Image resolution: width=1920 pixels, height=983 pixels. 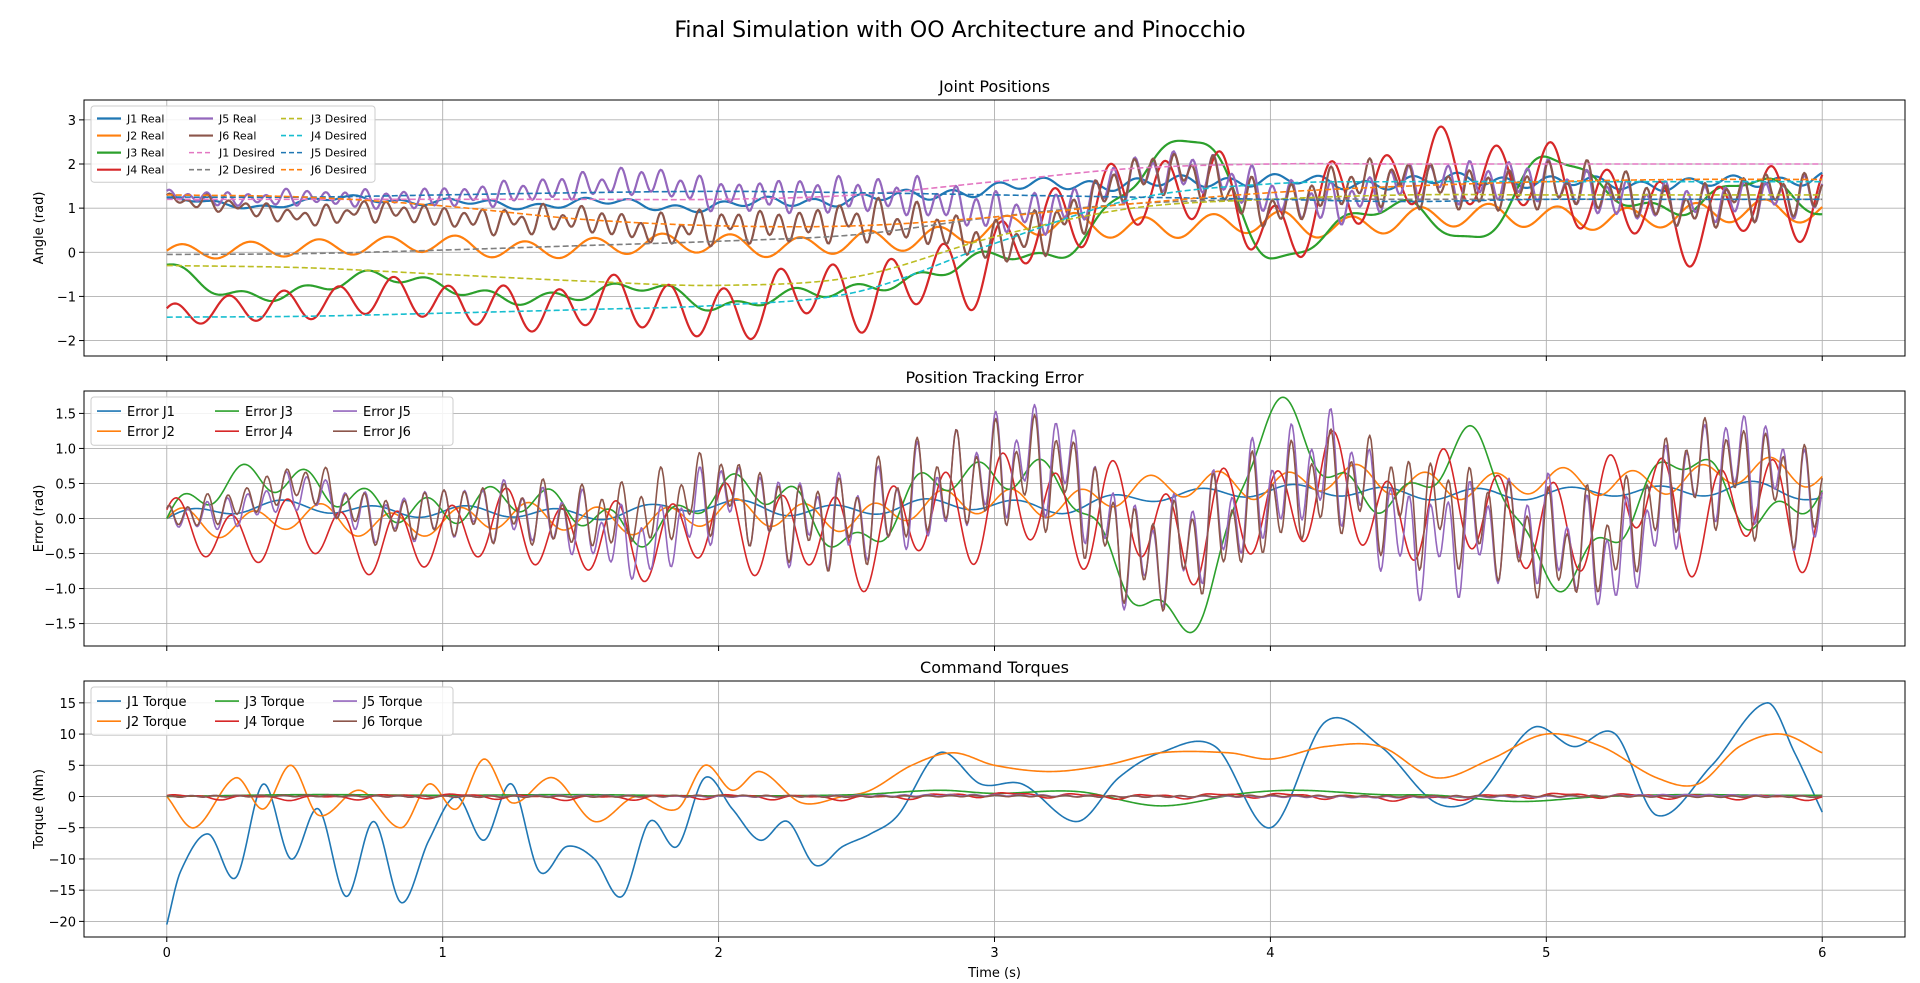 I want to click on y-tick-label: −15, so click(x=62, y=891).